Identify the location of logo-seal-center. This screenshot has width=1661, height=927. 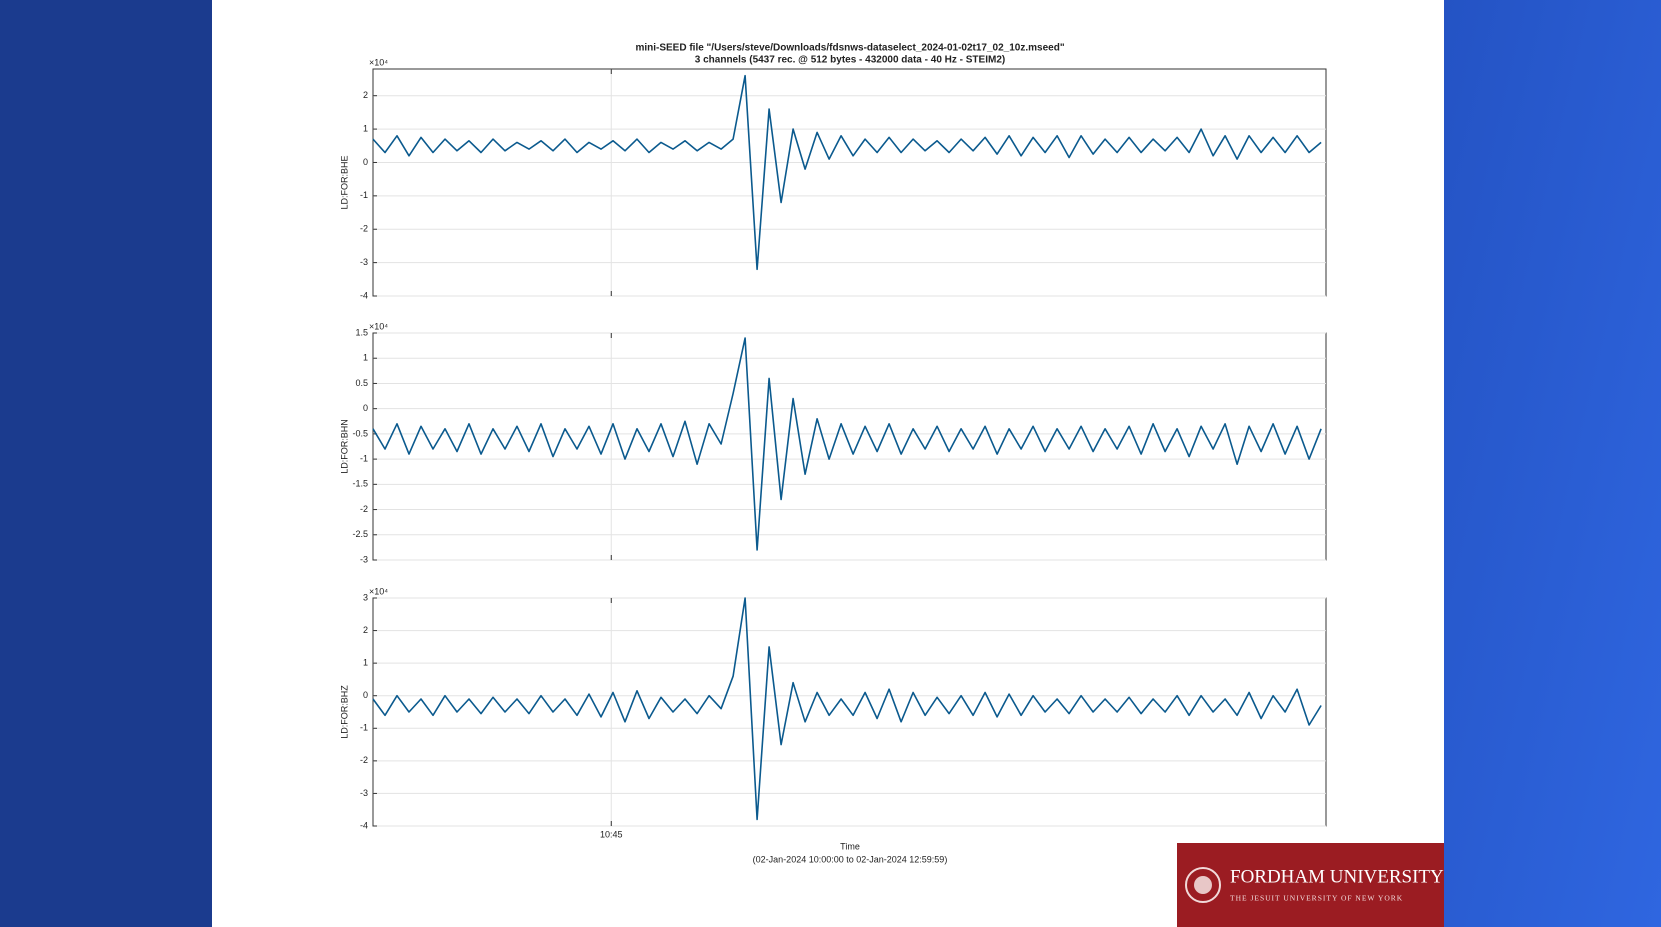
(1203, 885).